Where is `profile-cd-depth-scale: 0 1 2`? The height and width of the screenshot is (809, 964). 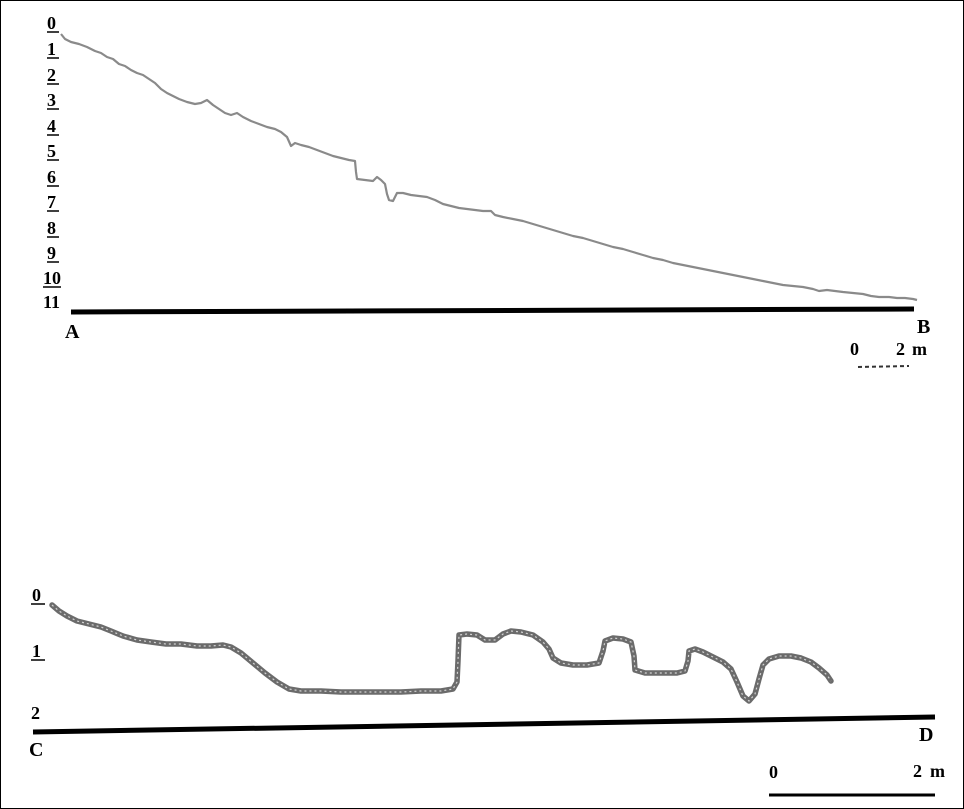 profile-cd-depth-scale: 0 1 2 is located at coordinates (38, 654).